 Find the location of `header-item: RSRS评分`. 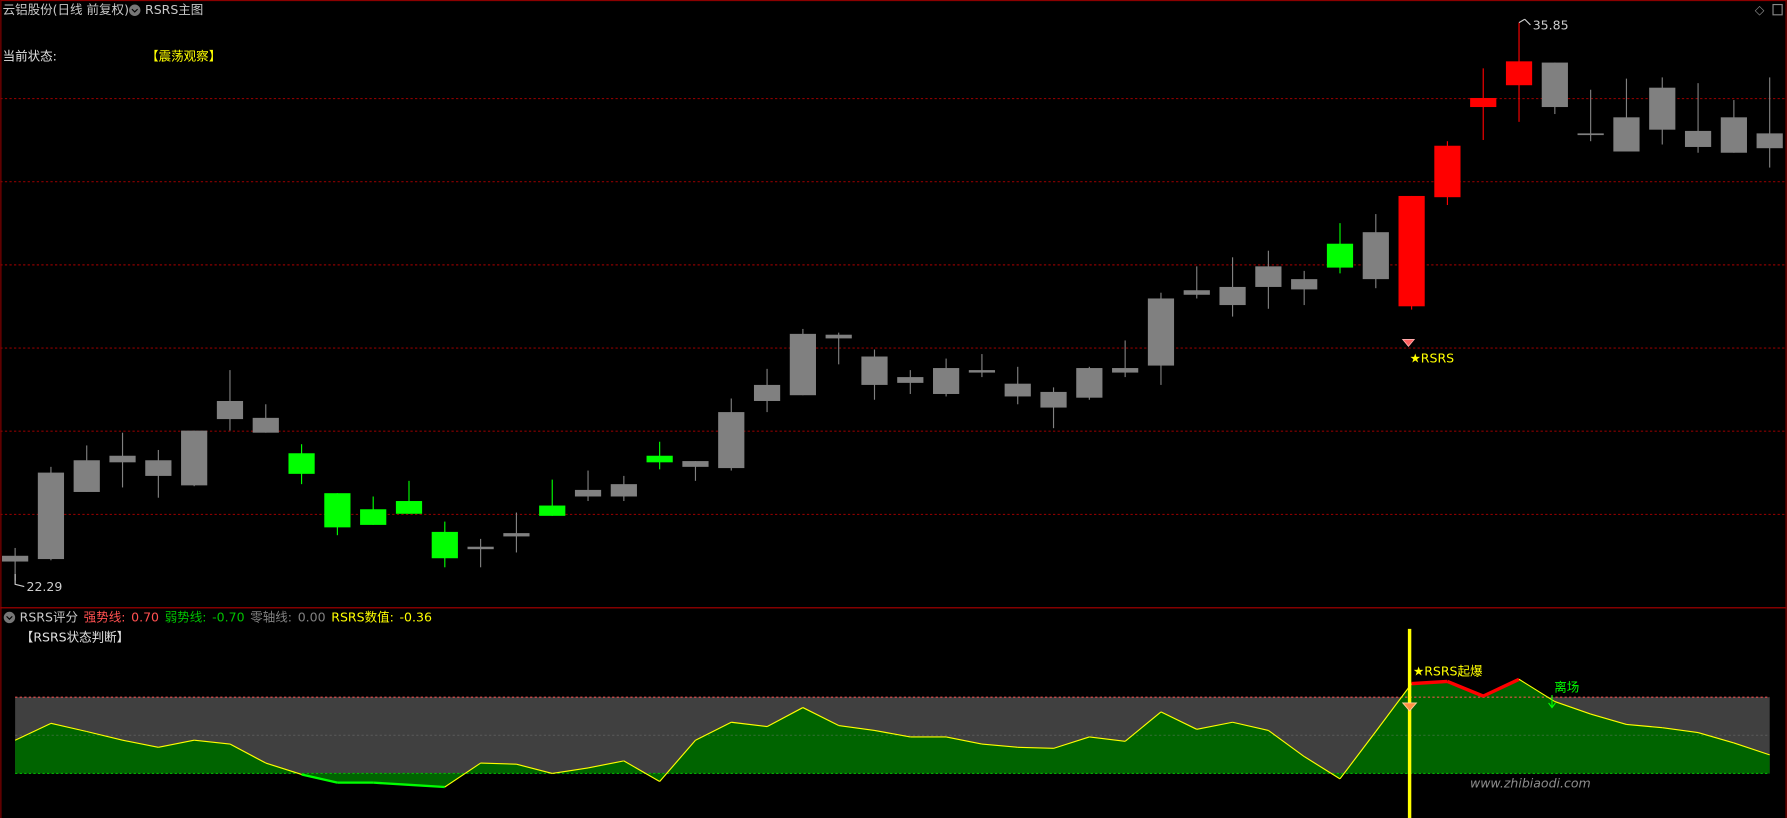

header-item: RSRS评分 is located at coordinates (49, 616).